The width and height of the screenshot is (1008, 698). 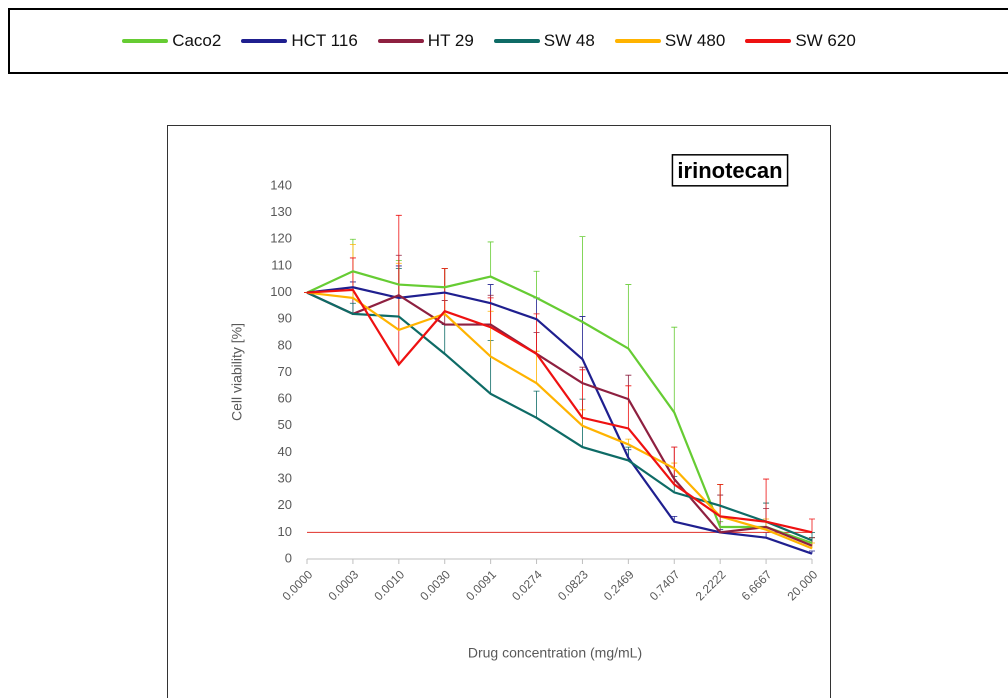 What do you see at coordinates (711, 585) in the screenshot?
I see `x-tick-label: 2.2222` at bounding box center [711, 585].